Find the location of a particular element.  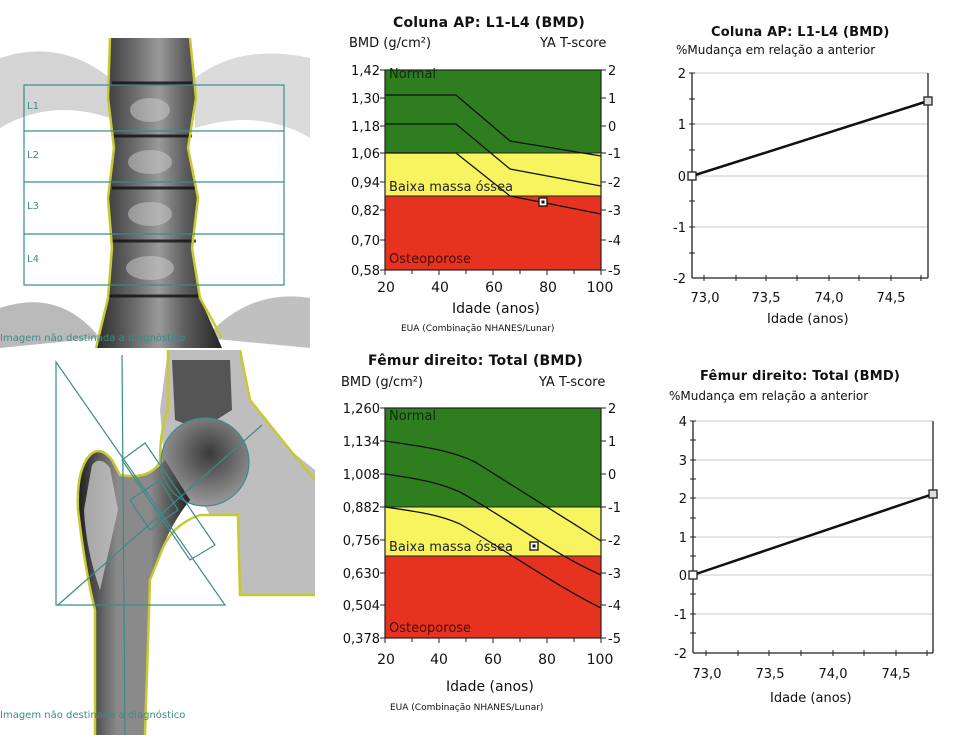

zone-normal is located at coordinates (493, 457).